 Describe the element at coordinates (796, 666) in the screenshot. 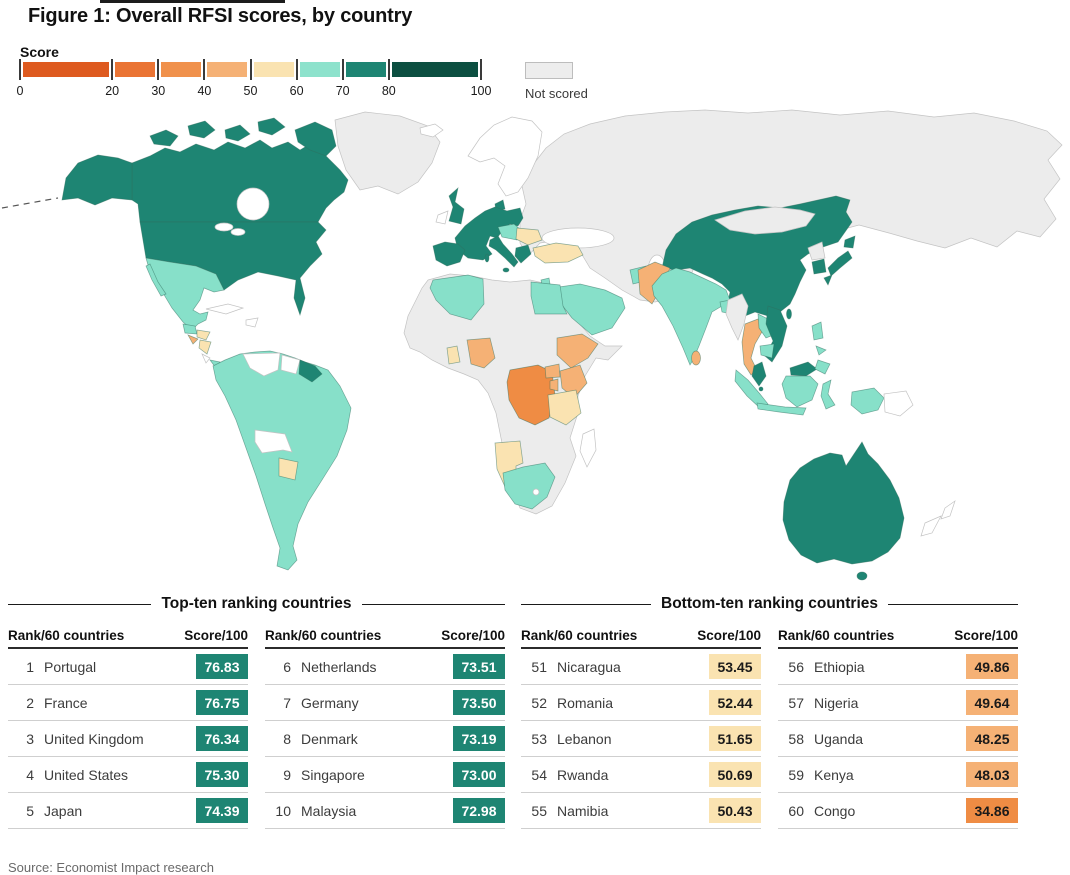

I see `rank-cell: 56` at that location.